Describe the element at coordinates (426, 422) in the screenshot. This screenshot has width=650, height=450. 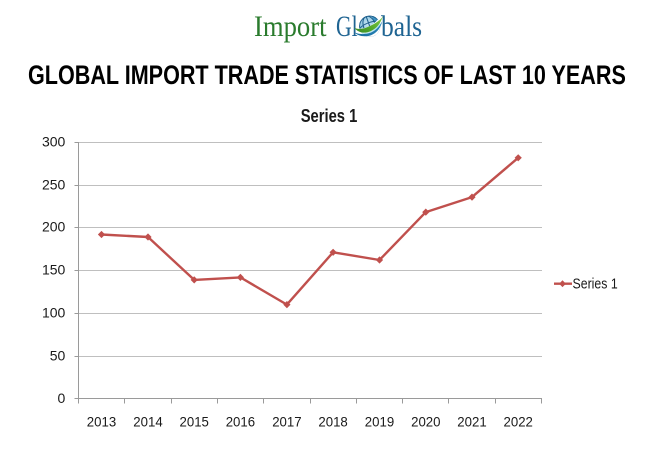
I see `svg-text: 2020` at that location.